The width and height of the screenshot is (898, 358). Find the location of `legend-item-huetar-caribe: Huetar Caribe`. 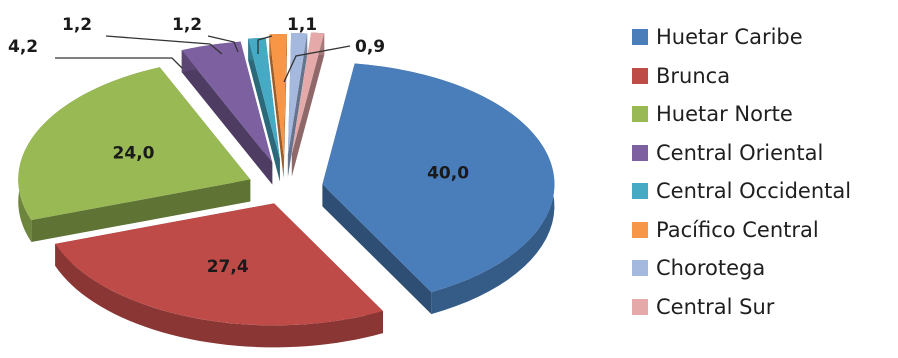

legend-item-huetar-caribe: Huetar Caribe is located at coordinates (741, 37).